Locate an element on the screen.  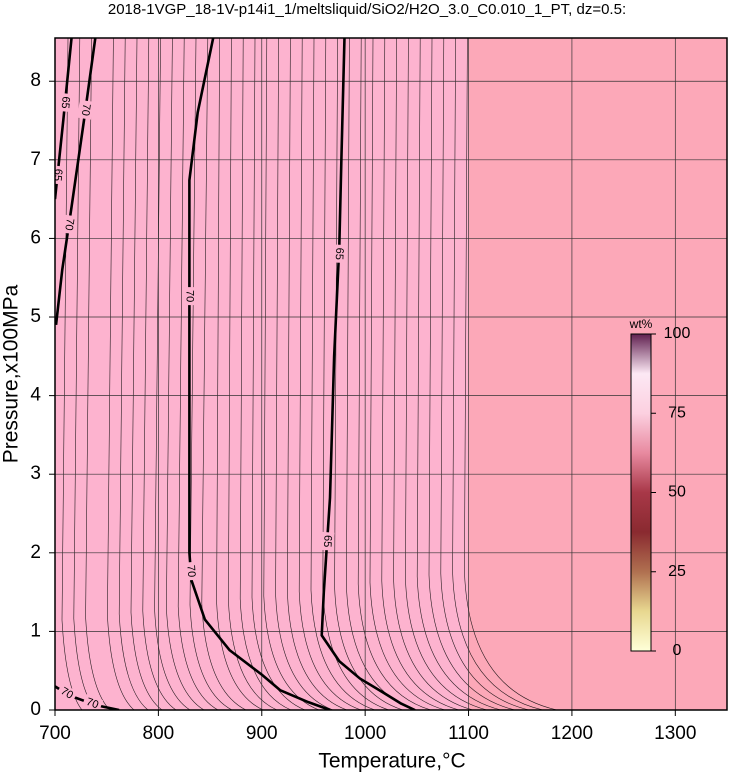
colorbar-label: wt% is located at coordinates (641, 324).